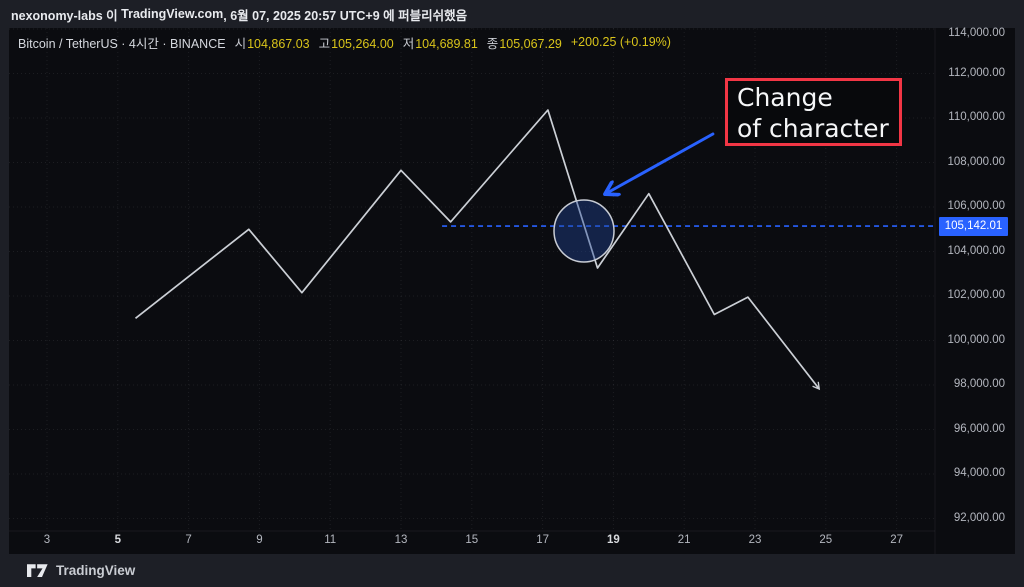  Describe the element at coordinates (620, 42) in the screenshot. I see `change-value: +200.25 (+0.19%)` at that location.